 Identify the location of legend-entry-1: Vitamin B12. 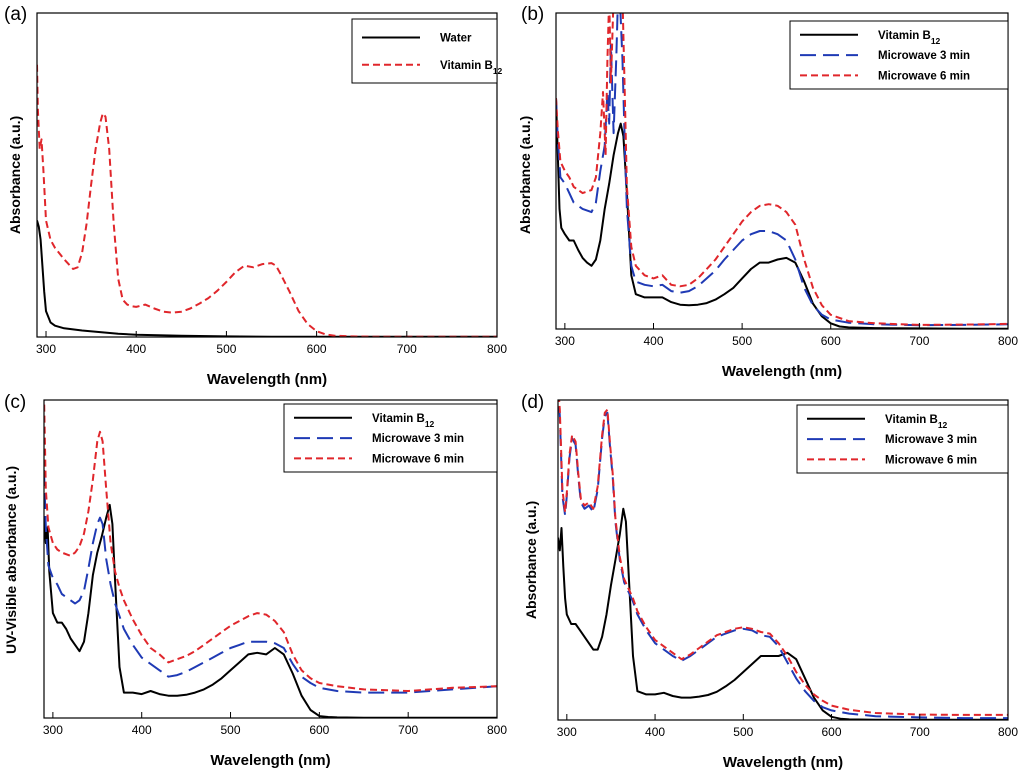
(471, 68).